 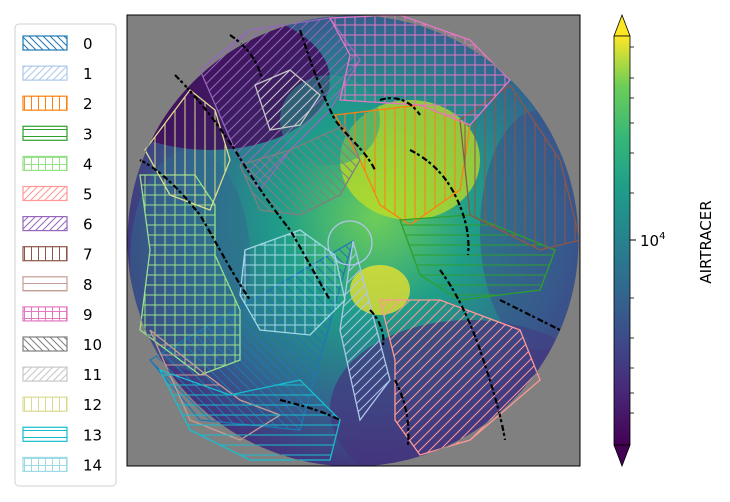 I want to click on legend-entry-2: 2, so click(x=57, y=104).